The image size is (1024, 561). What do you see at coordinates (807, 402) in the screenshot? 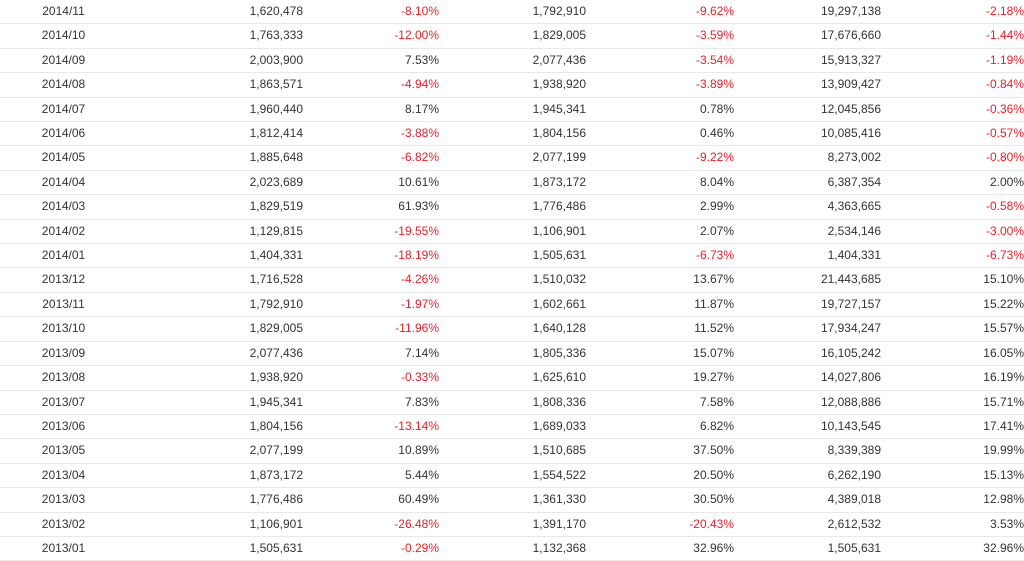
I see `cumulative-cell: 12,088,886` at bounding box center [807, 402].